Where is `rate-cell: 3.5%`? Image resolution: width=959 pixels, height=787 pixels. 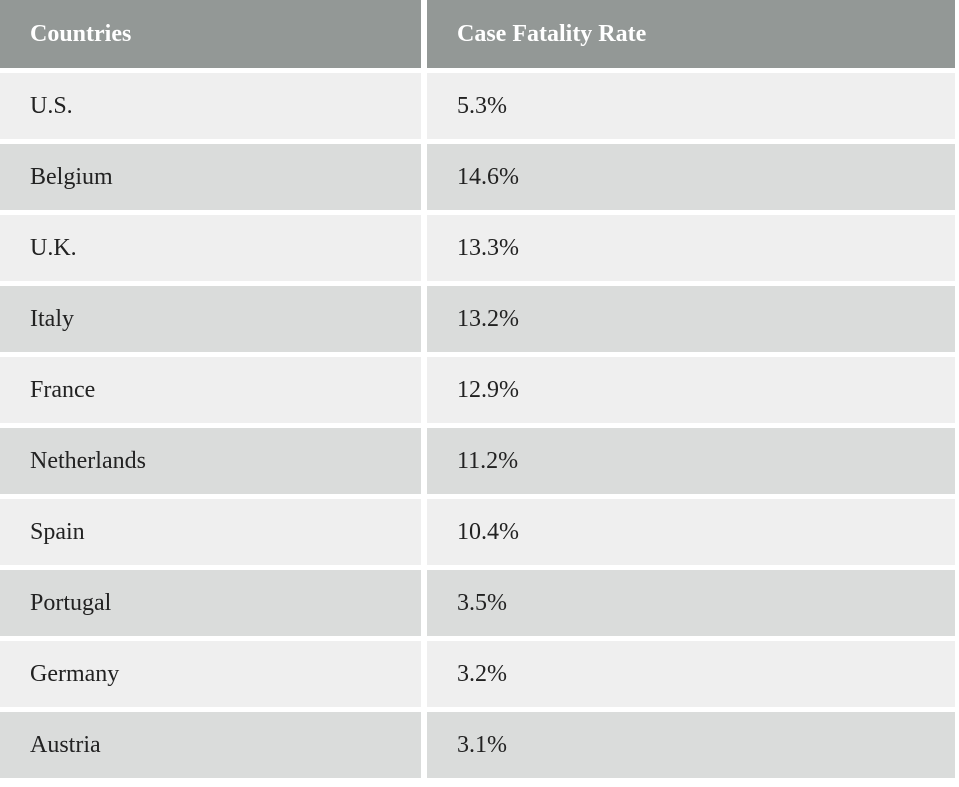
rate-cell: 3.5% is located at coordinates (691, 603).